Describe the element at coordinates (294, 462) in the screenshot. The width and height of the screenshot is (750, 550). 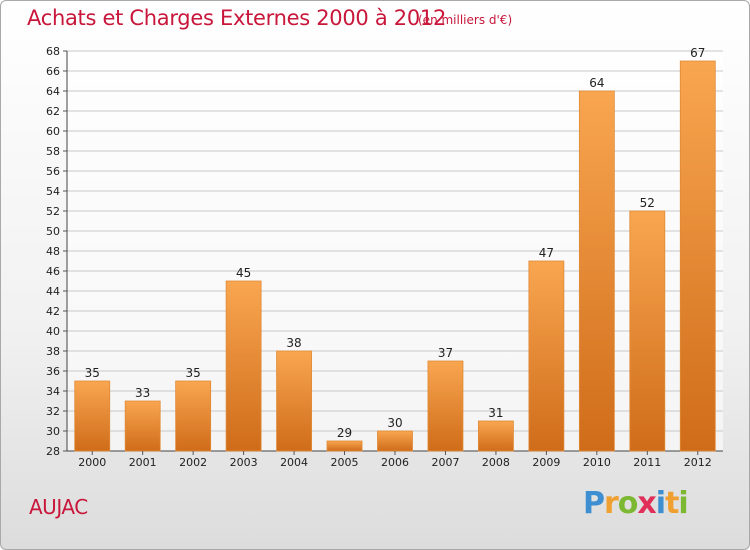
I see `x-tick-label: 2004` at that location.